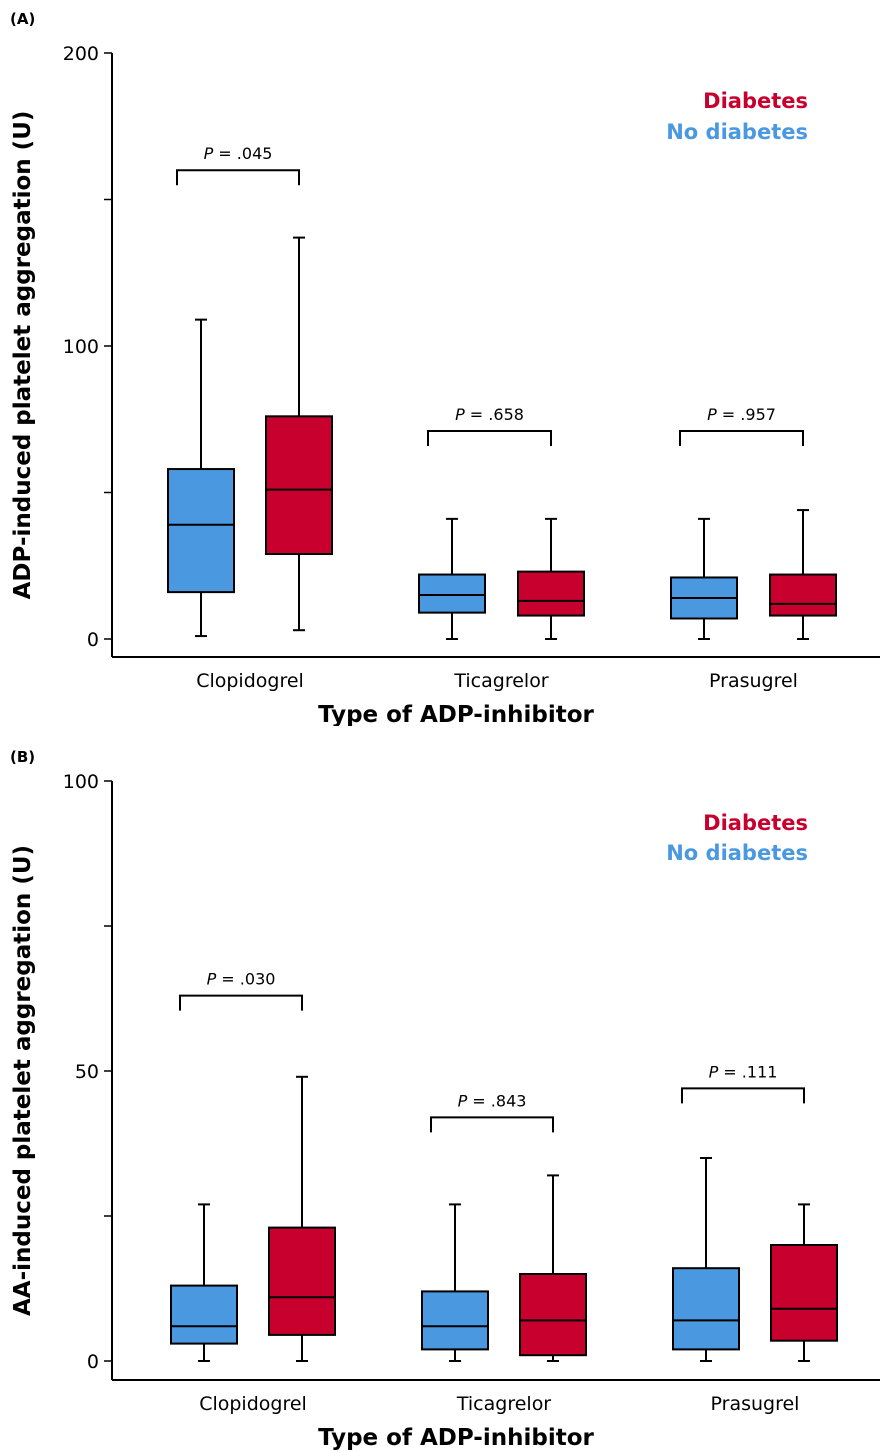  Describe the element at coordinates (500, 681) in the screenshot. I see `panel-a-category-label: Ticagrelor` at that location.